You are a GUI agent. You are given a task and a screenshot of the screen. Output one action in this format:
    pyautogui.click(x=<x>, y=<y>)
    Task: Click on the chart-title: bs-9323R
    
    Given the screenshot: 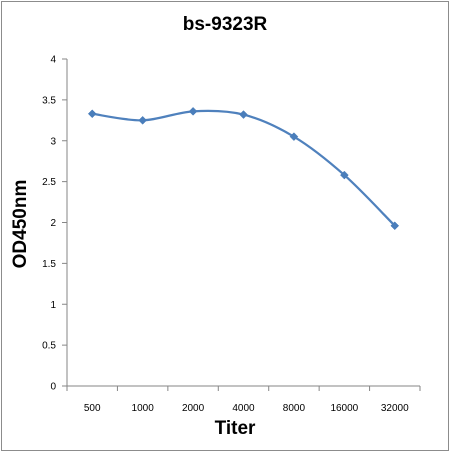 What is the action you would take?
    pyautogui.click(x=225, y=24)
    